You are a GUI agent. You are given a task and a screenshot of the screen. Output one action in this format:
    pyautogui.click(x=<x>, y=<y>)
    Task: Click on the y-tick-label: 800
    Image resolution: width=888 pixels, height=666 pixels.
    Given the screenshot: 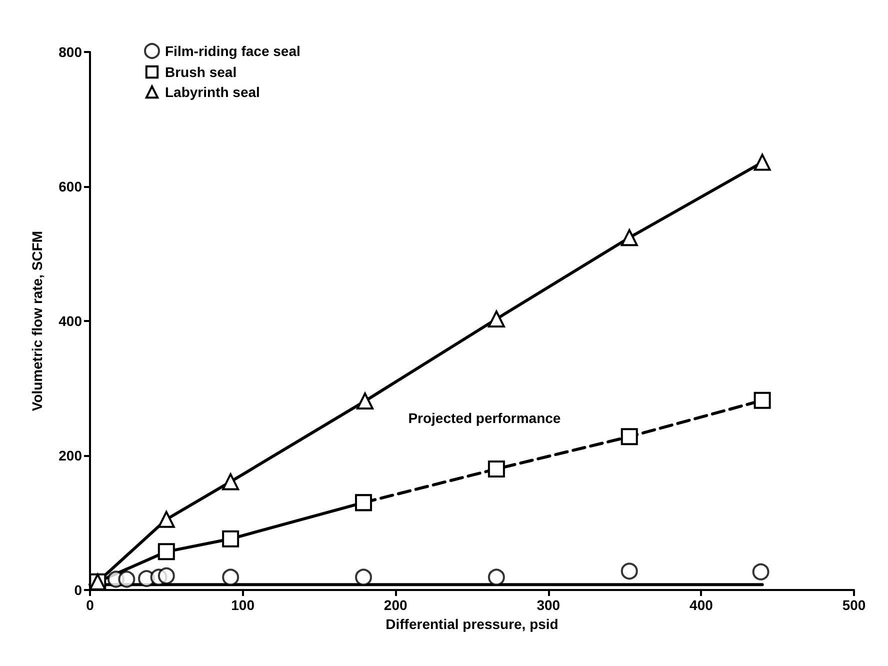 What is the action you would take?
    pyautogui.click(x=70, y=52)
    